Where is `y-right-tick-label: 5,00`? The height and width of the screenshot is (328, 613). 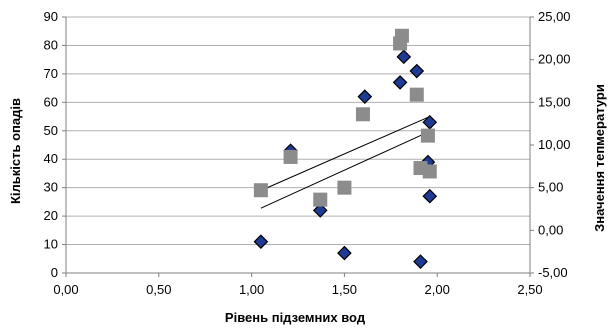 y-right-tick-label: 5,00 is located at coordinates (550, 187).